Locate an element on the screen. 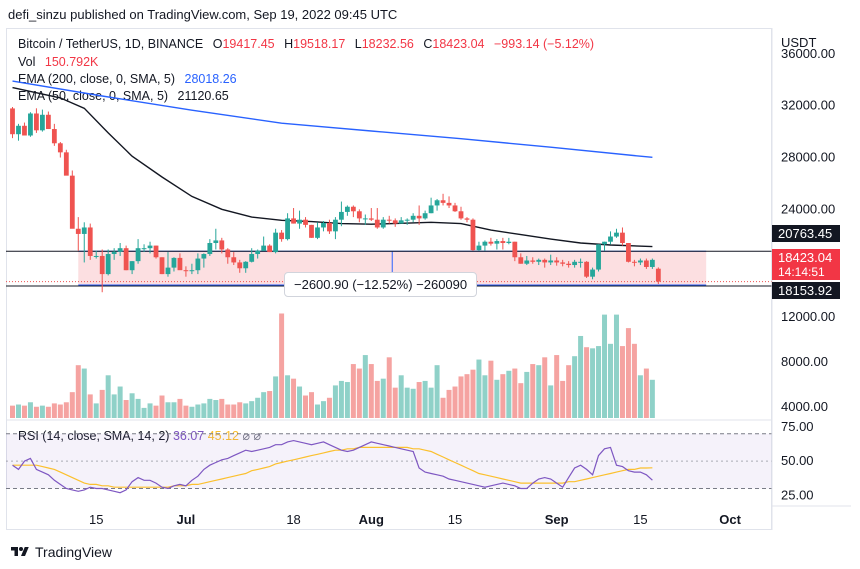  x-tick-label: Aug is located at coordinates (371, 519).